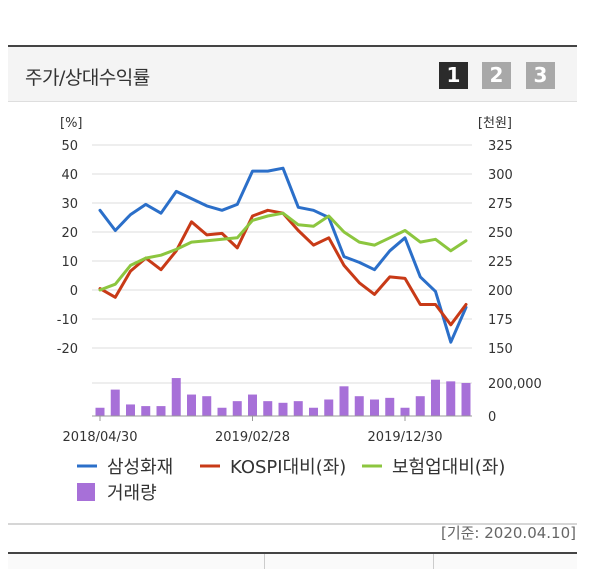  I want to click on right-tick-label: 325, so click(500, 146).